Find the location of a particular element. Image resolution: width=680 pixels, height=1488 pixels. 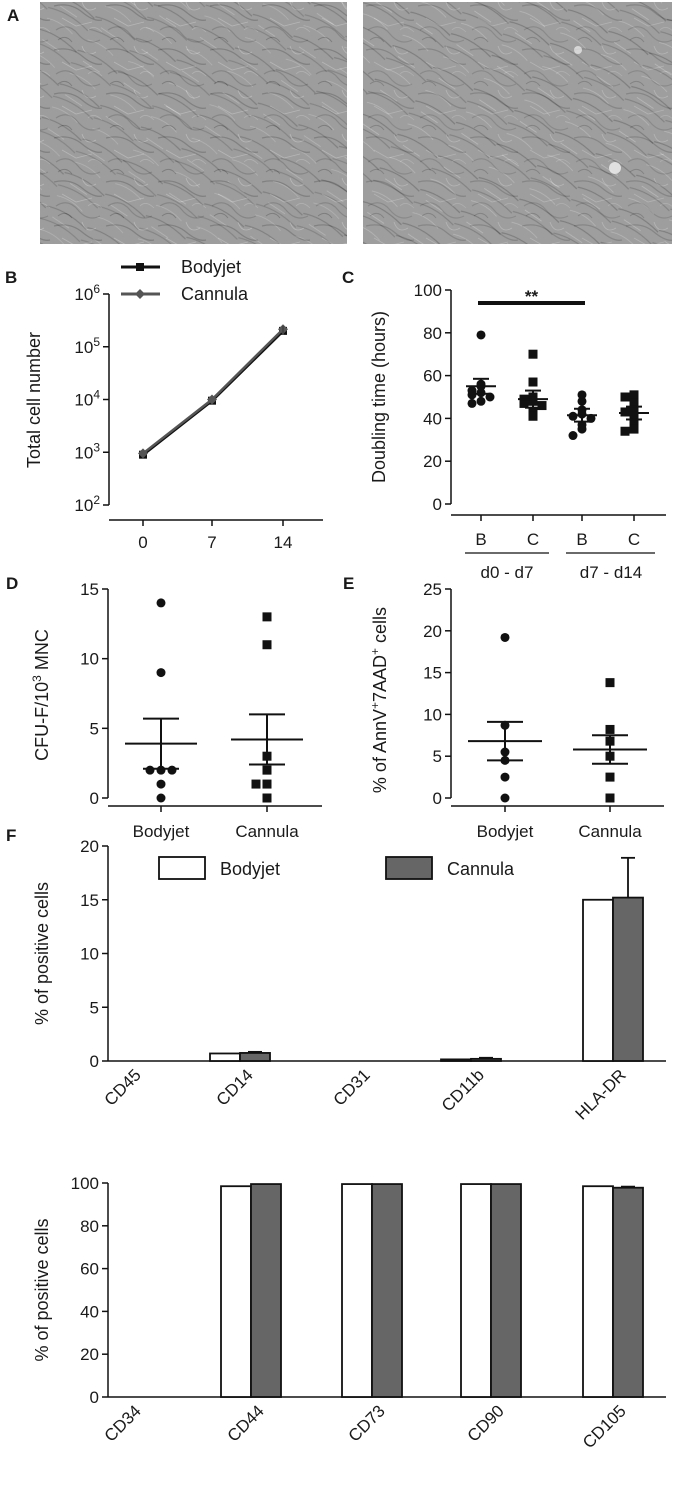

legend-swatch-bodyjet is located at coordinates (182, 868).